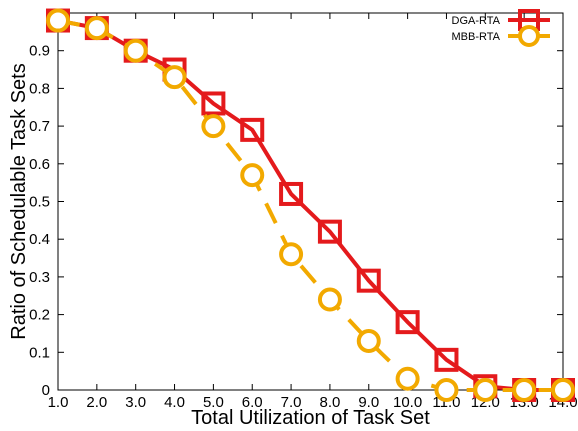 The image size is (578, 431). Describe the element at coordinates (476, 21) in the screenshot. I see `legend-label: DGA-RTA` at that location.